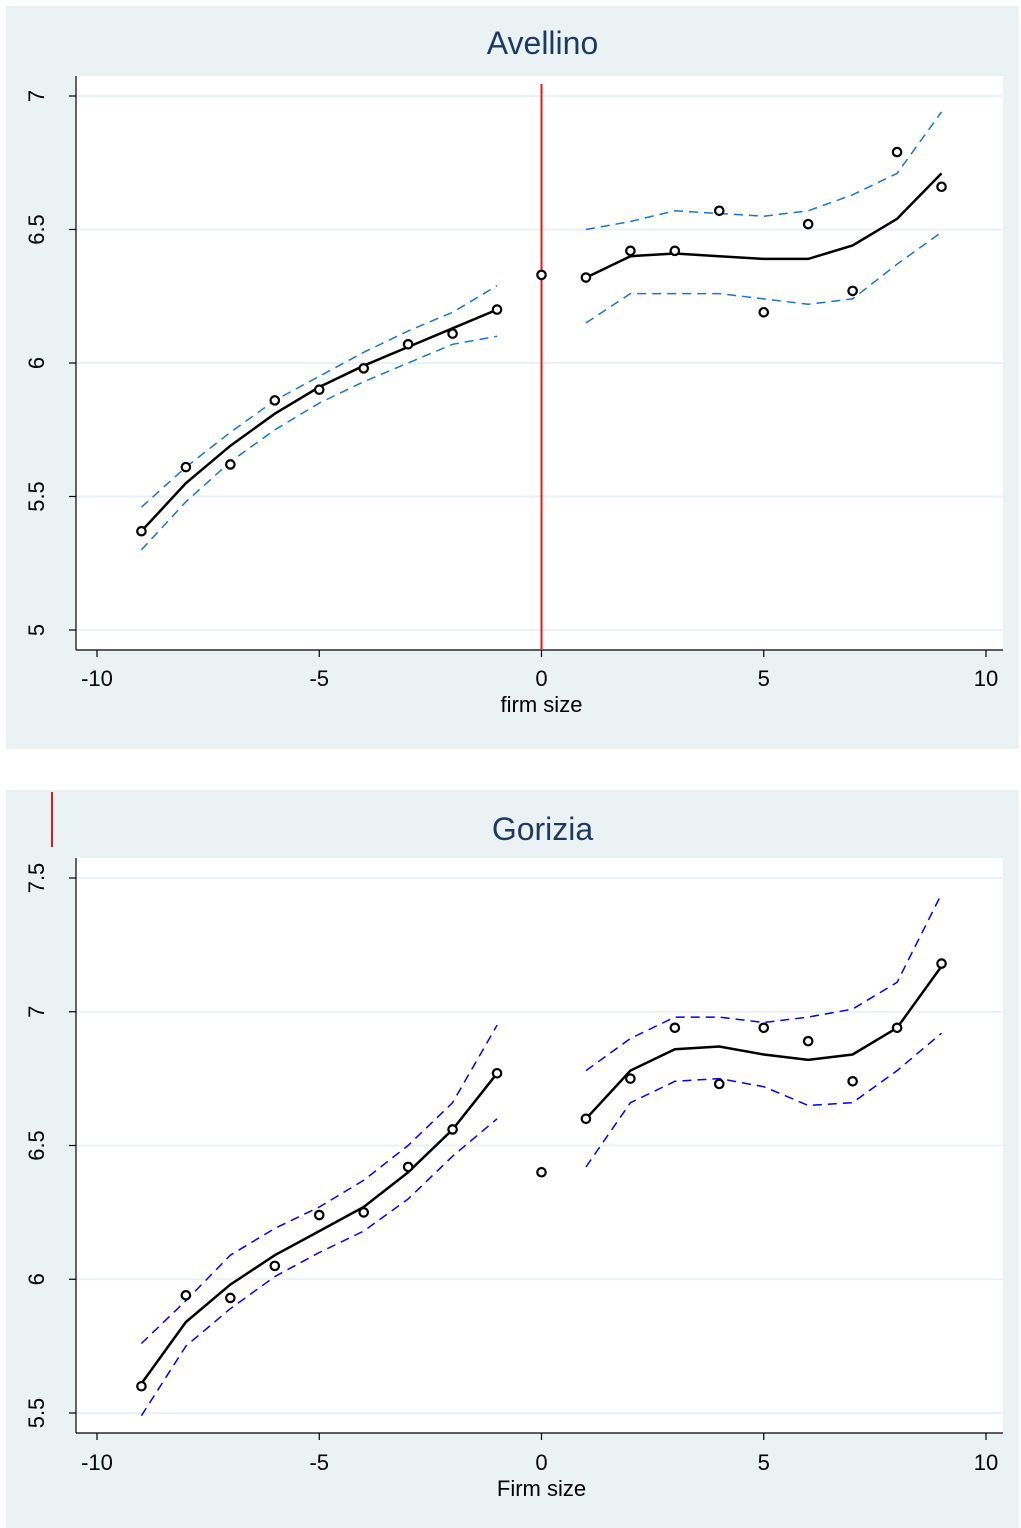  I want to click on fit-line-left, so click(319, 1228).